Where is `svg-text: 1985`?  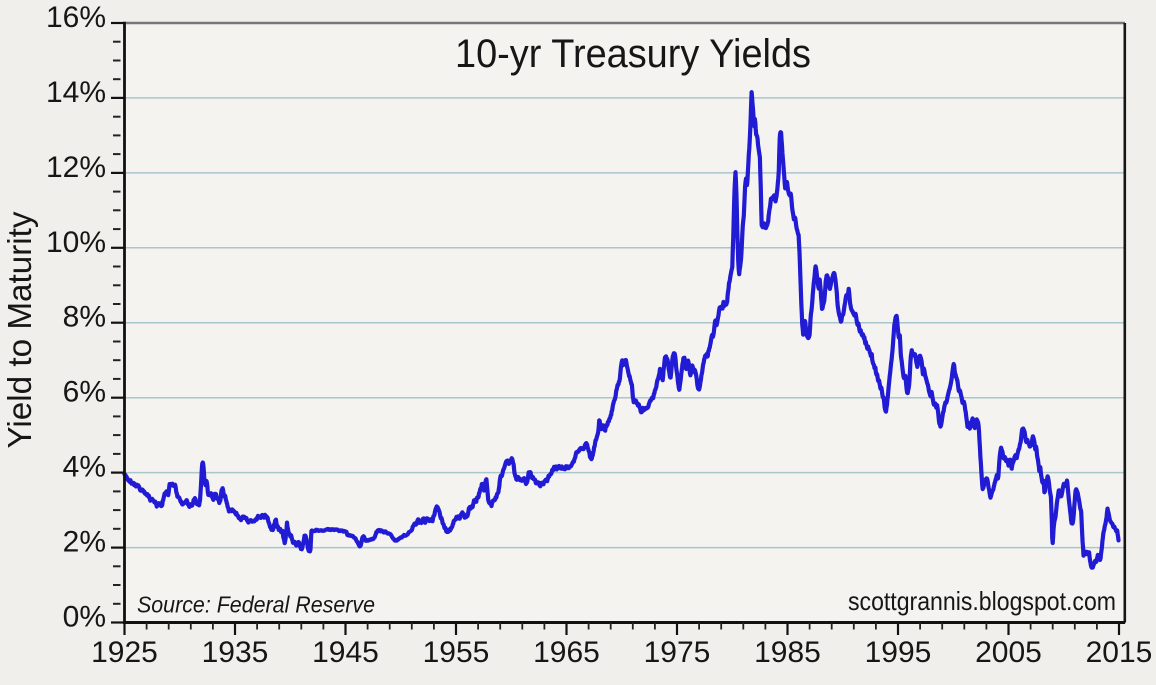
svg-text: 1985 is located at coordinates (787, 652).